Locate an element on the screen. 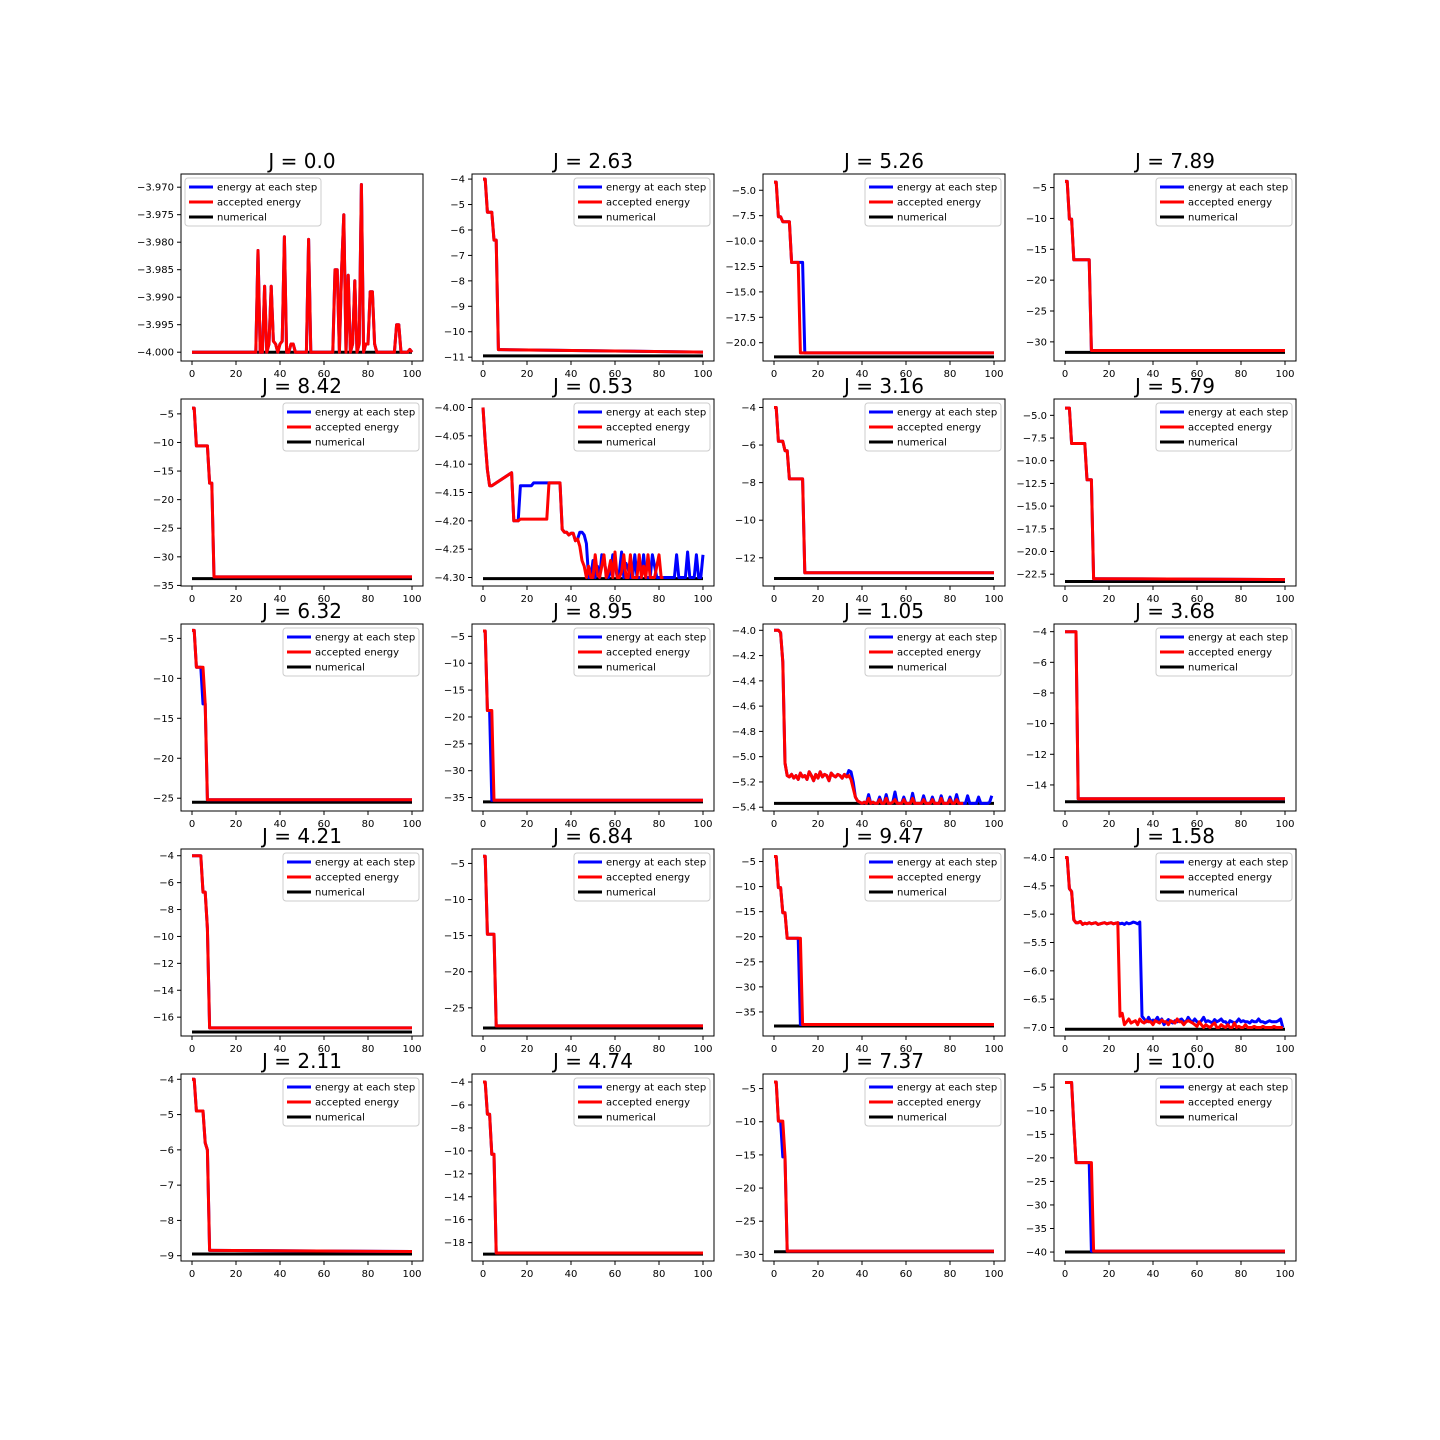 This screenshot has width=1440, height=1440. y-tick-label: −16 is located at coordinates (454, 1220).